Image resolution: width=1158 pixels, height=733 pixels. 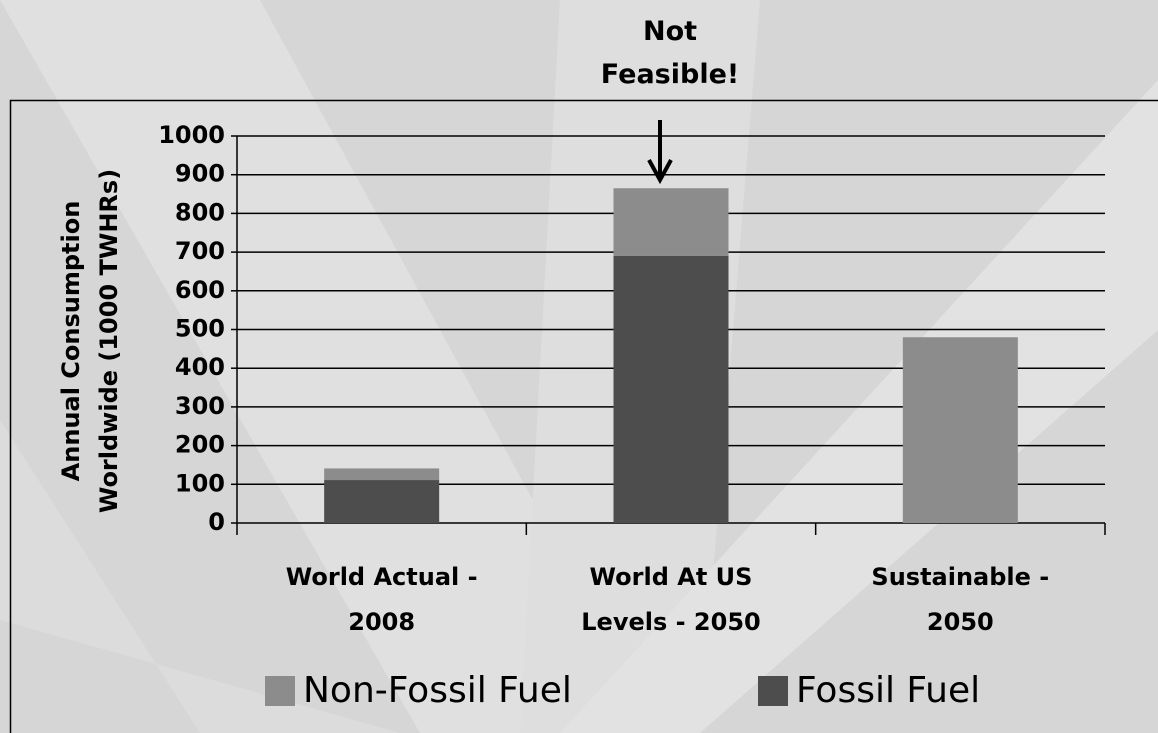 I want to click on y-tick-label: 200, so click(x=200, y=445).